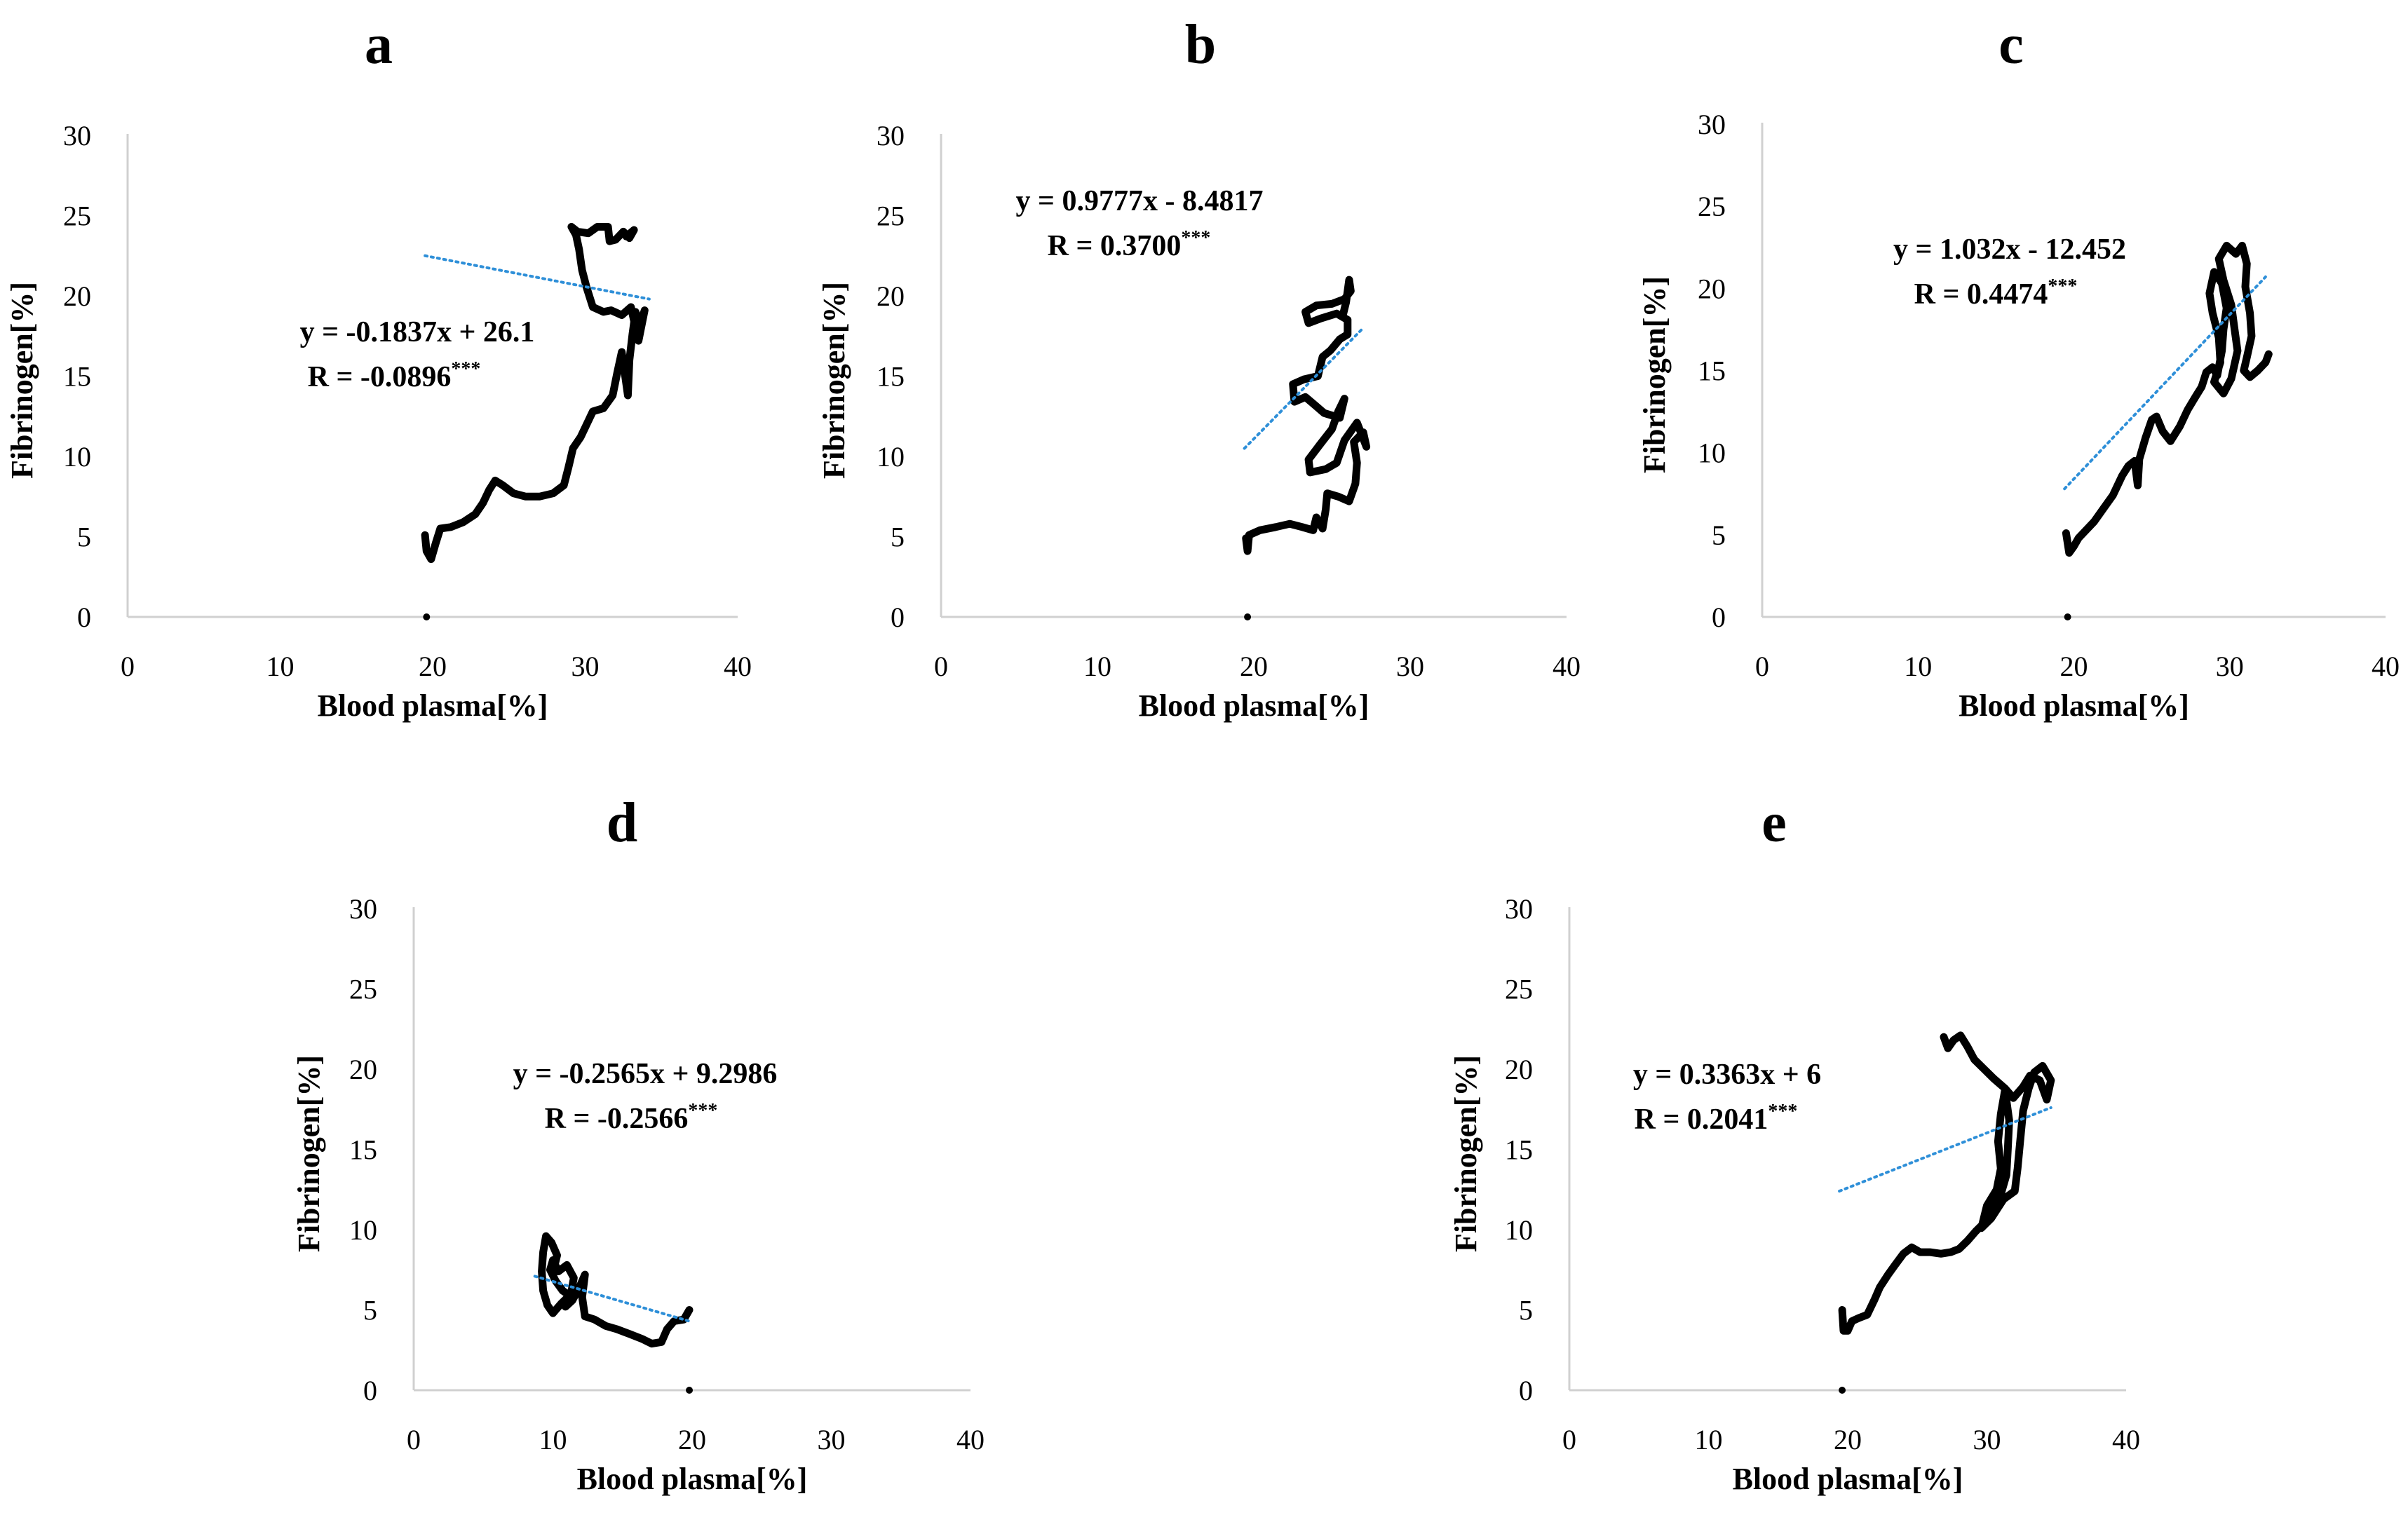 The height and width of the screenshot is (1515, 2408). What do you see at coordinates (417, 332) in the screenshot?
I see `regression-equation: y = -0.1837x + 26.1` at bounding box center [417, 332].